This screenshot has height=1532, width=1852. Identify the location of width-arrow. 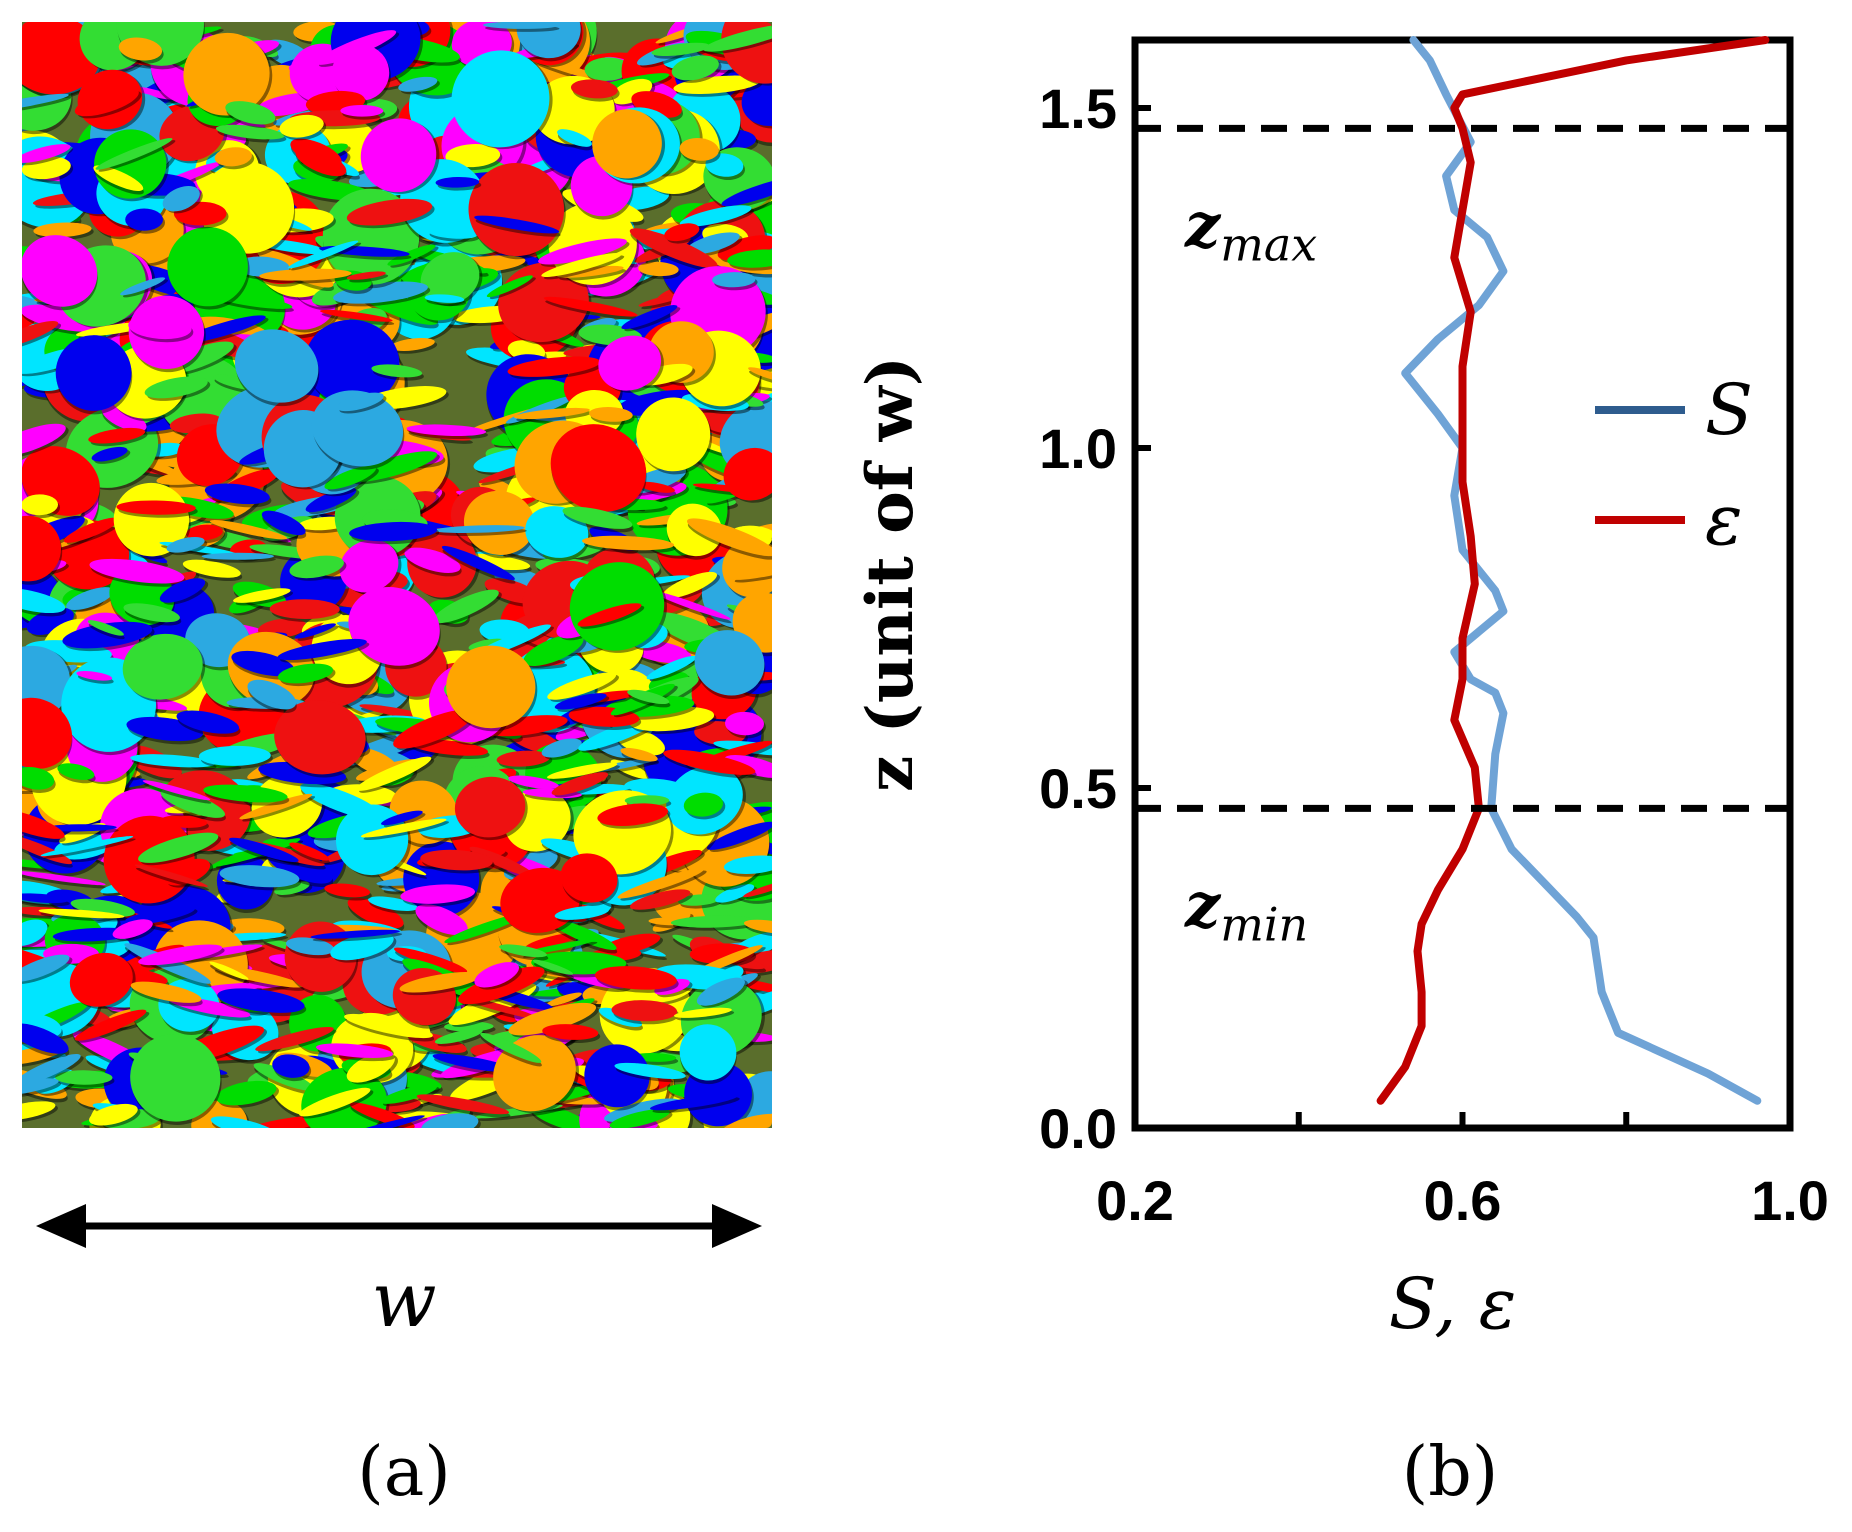
(399, 1226).